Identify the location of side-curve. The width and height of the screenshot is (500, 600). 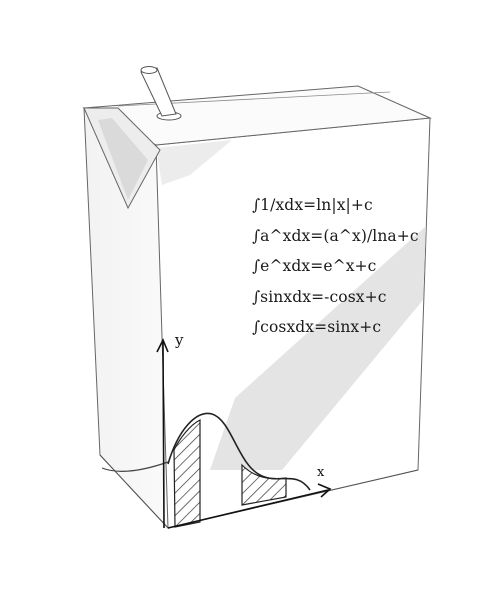
(135, 466).